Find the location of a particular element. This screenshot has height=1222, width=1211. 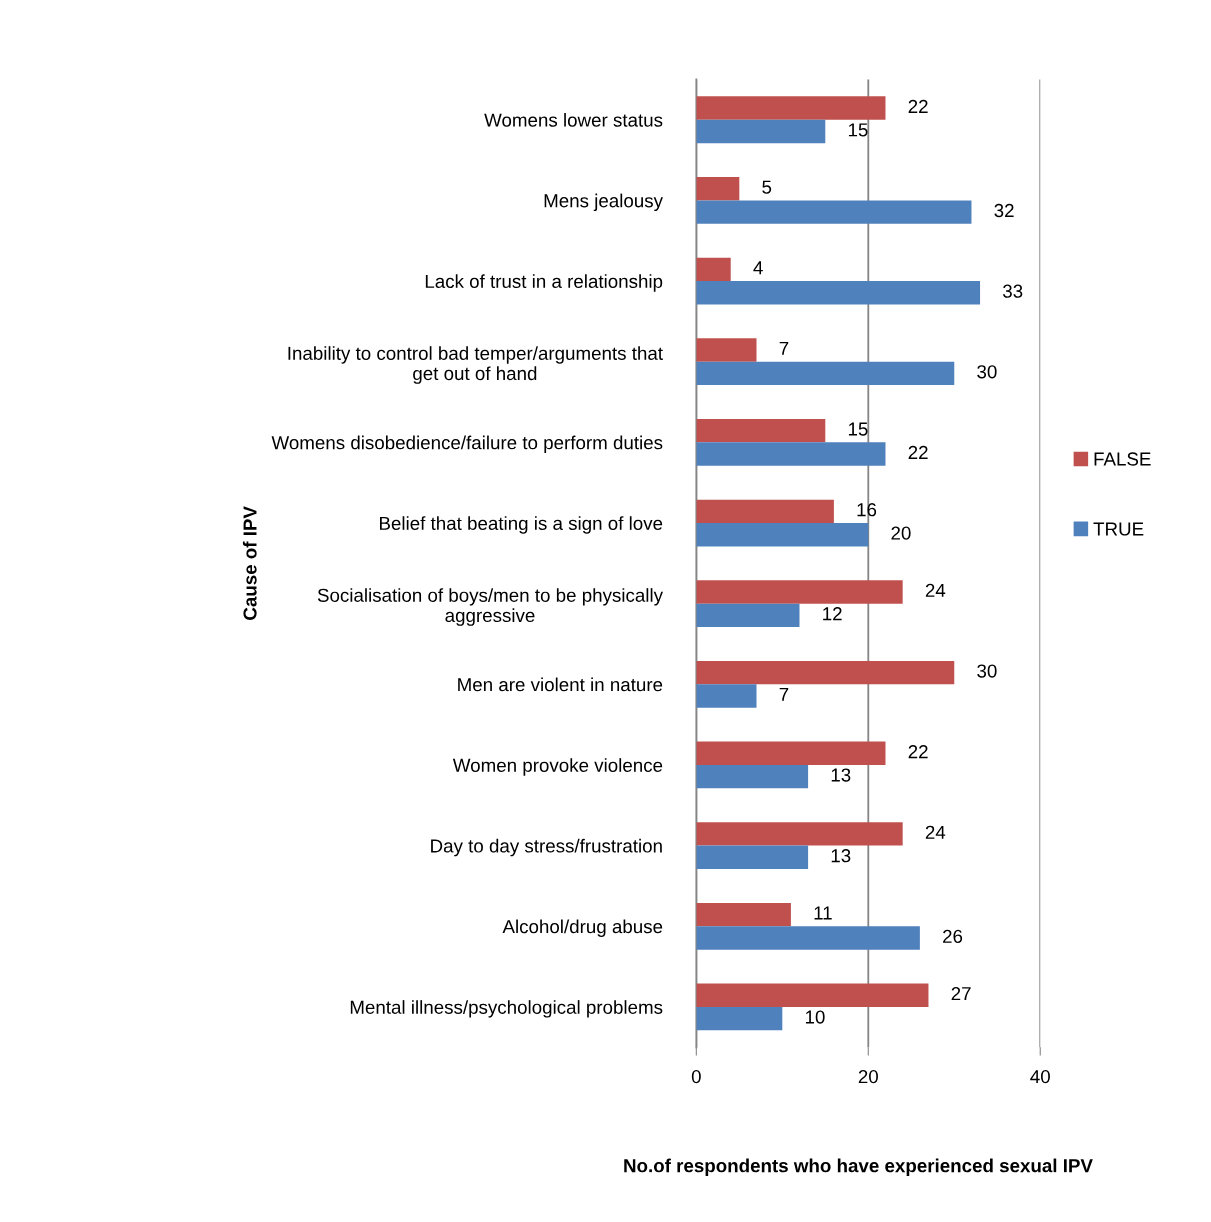

x-axis-title: No.of respondents who have experienced sexual IPV is located at coordinates (858, 1167).